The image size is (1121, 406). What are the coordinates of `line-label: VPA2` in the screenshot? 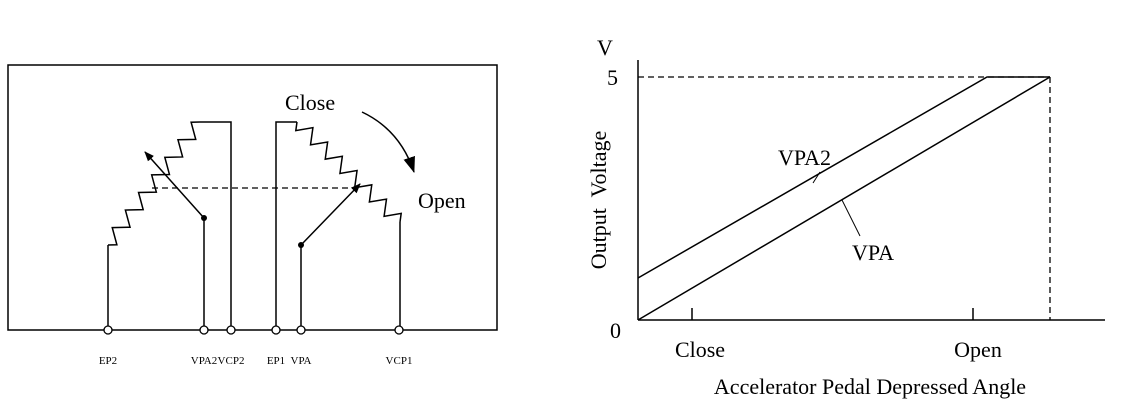 It's located at (804, 157).